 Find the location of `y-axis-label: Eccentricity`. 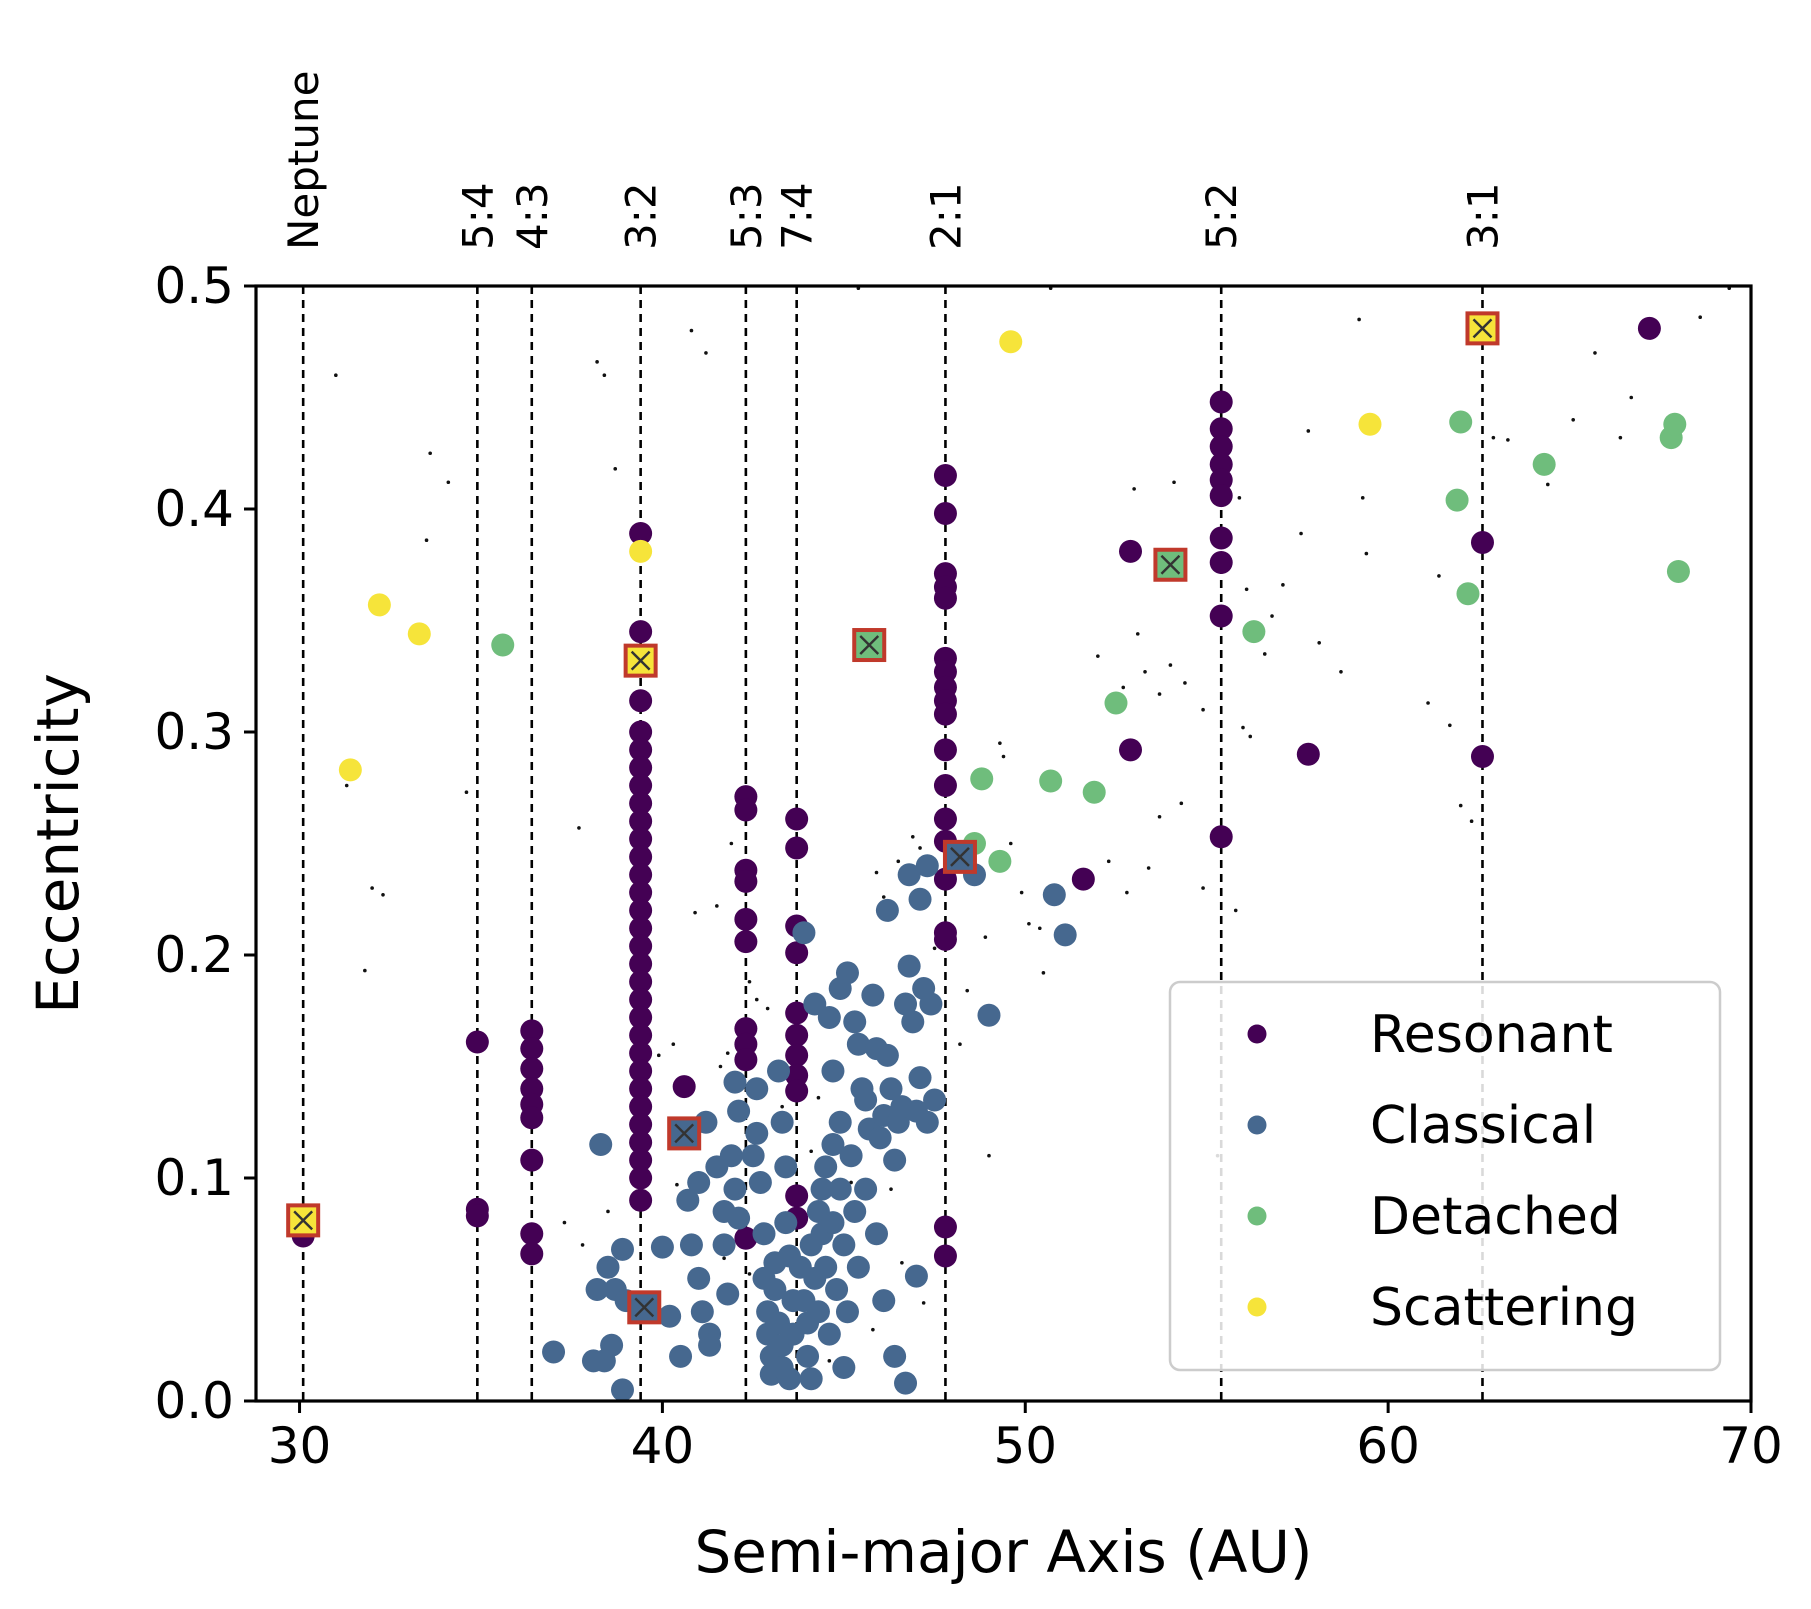

y-axis-label: Eccentricity is located at coordinates (58, 843).